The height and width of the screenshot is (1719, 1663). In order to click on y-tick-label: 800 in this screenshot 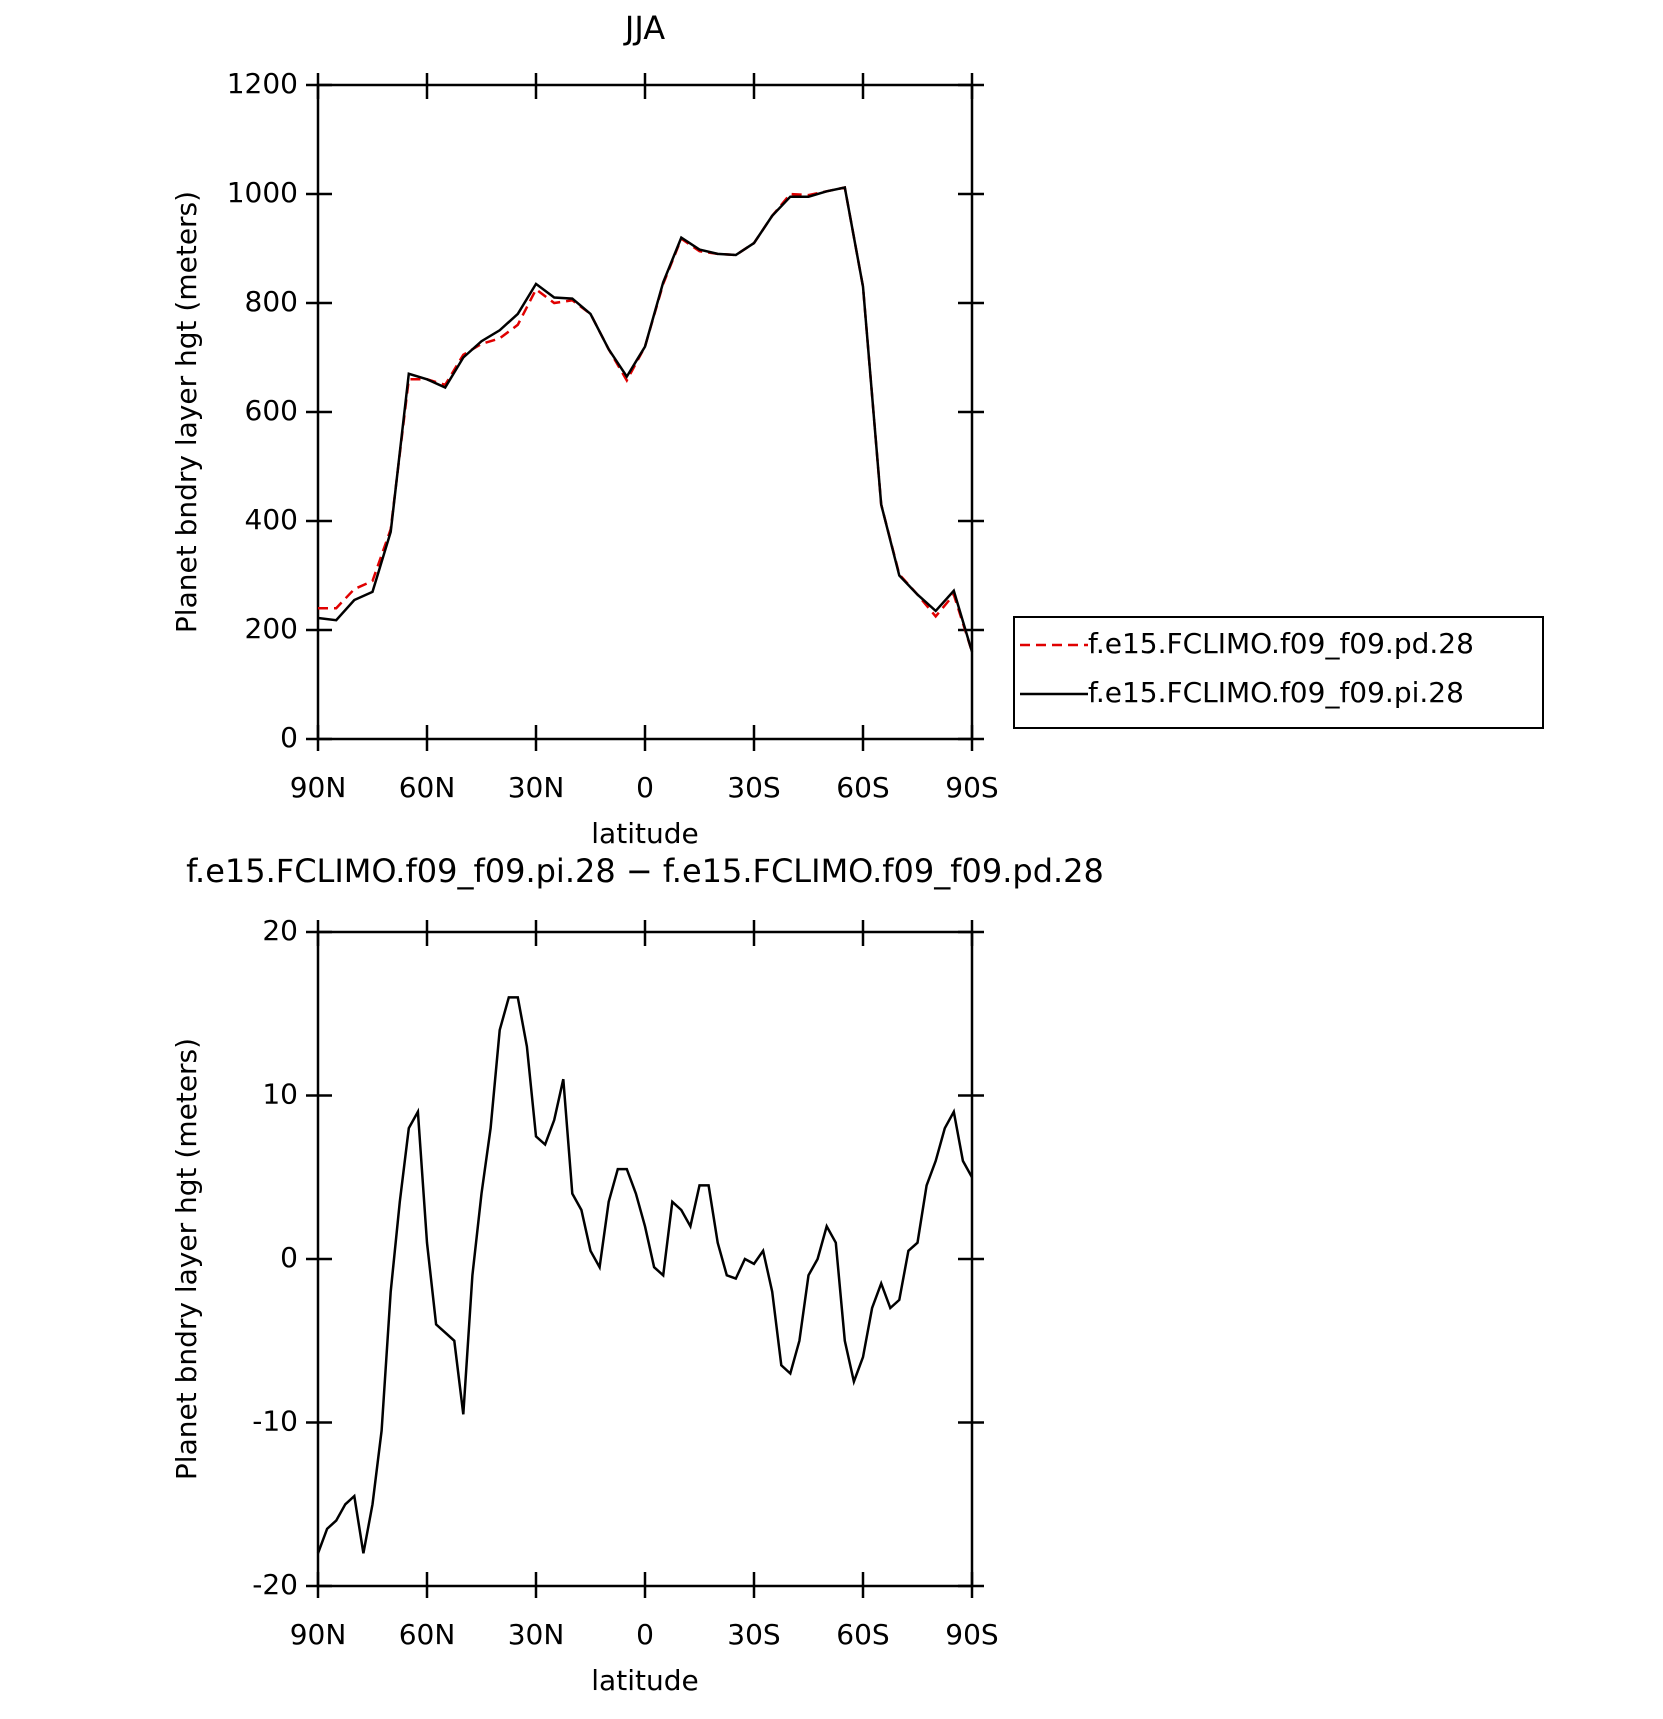, I will do `click(271, 301)`.